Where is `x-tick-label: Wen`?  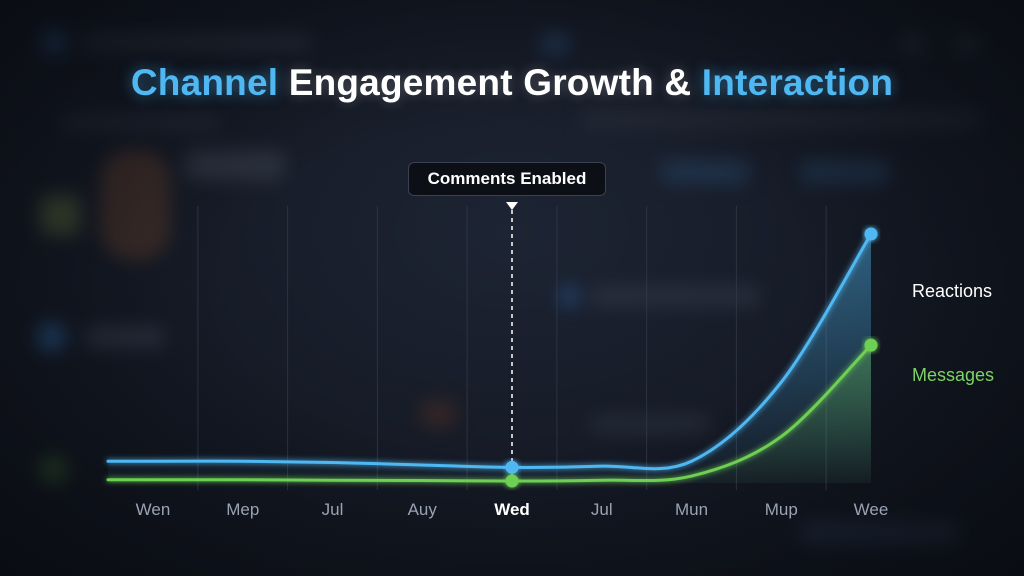 x-tick-label: Wen is located at coordinates (153, 509).